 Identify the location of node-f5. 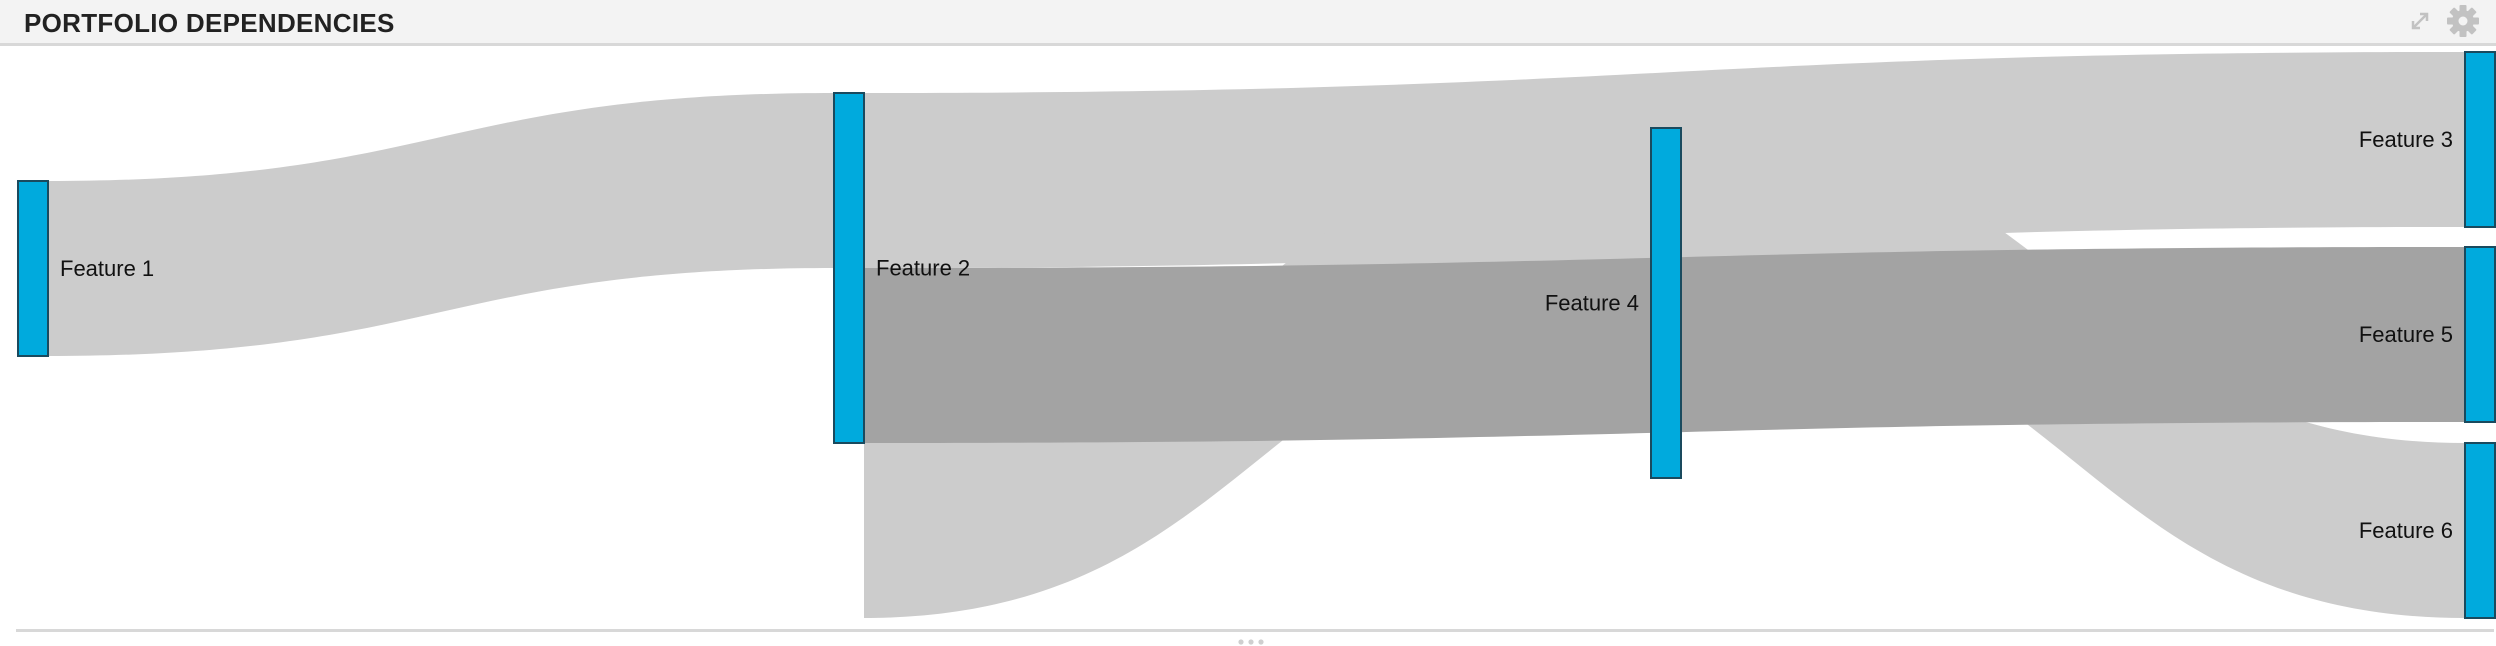
(2480, 334).